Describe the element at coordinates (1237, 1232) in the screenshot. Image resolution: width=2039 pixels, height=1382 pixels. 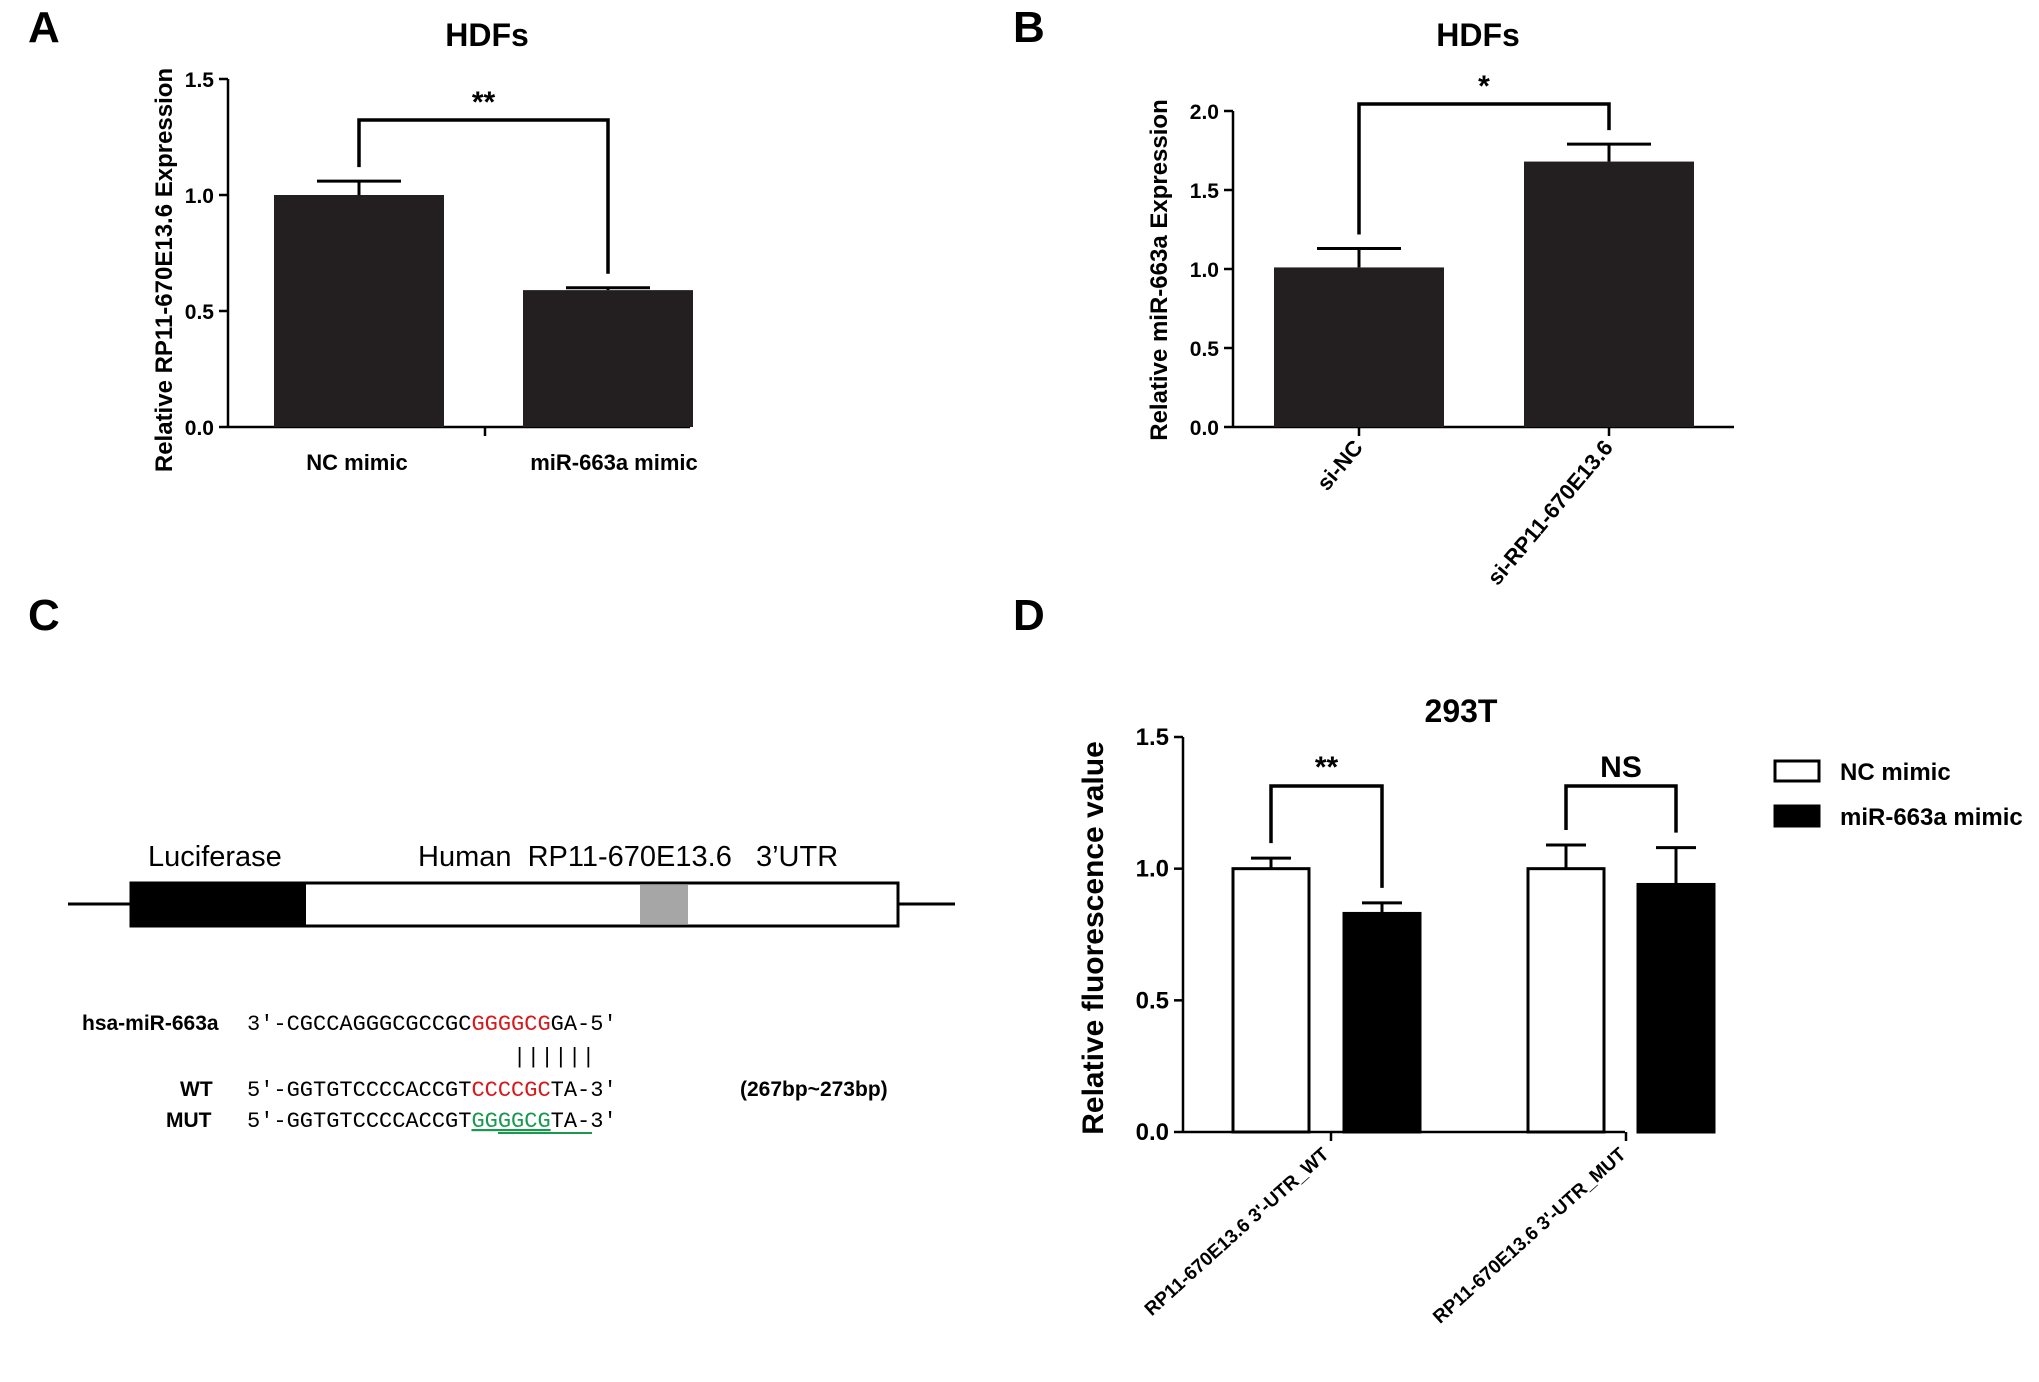
I see `x-tick-label: RP11-670E13.6 3'-UTR_WT` at that location.